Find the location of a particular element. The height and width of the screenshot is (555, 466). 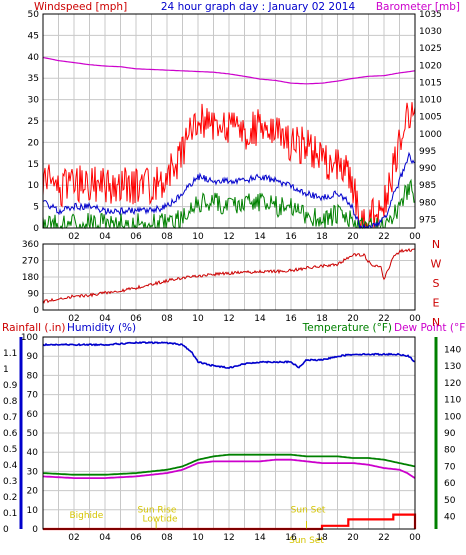

temperature-tick: 80 is located at coordinates (450, 451).